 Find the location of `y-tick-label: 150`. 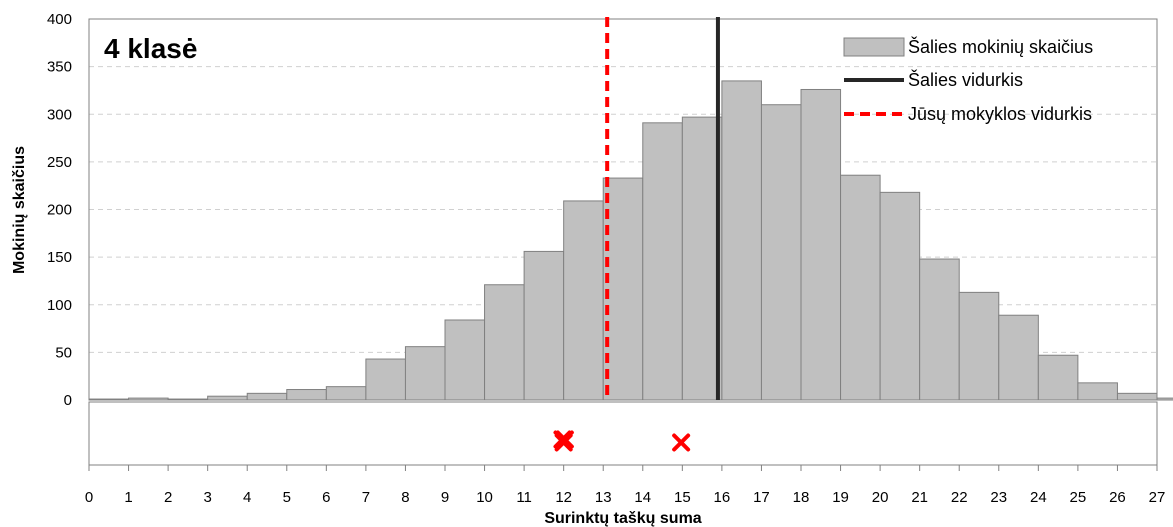

y-tick-label: 150 is located at coordinates (59, 257).